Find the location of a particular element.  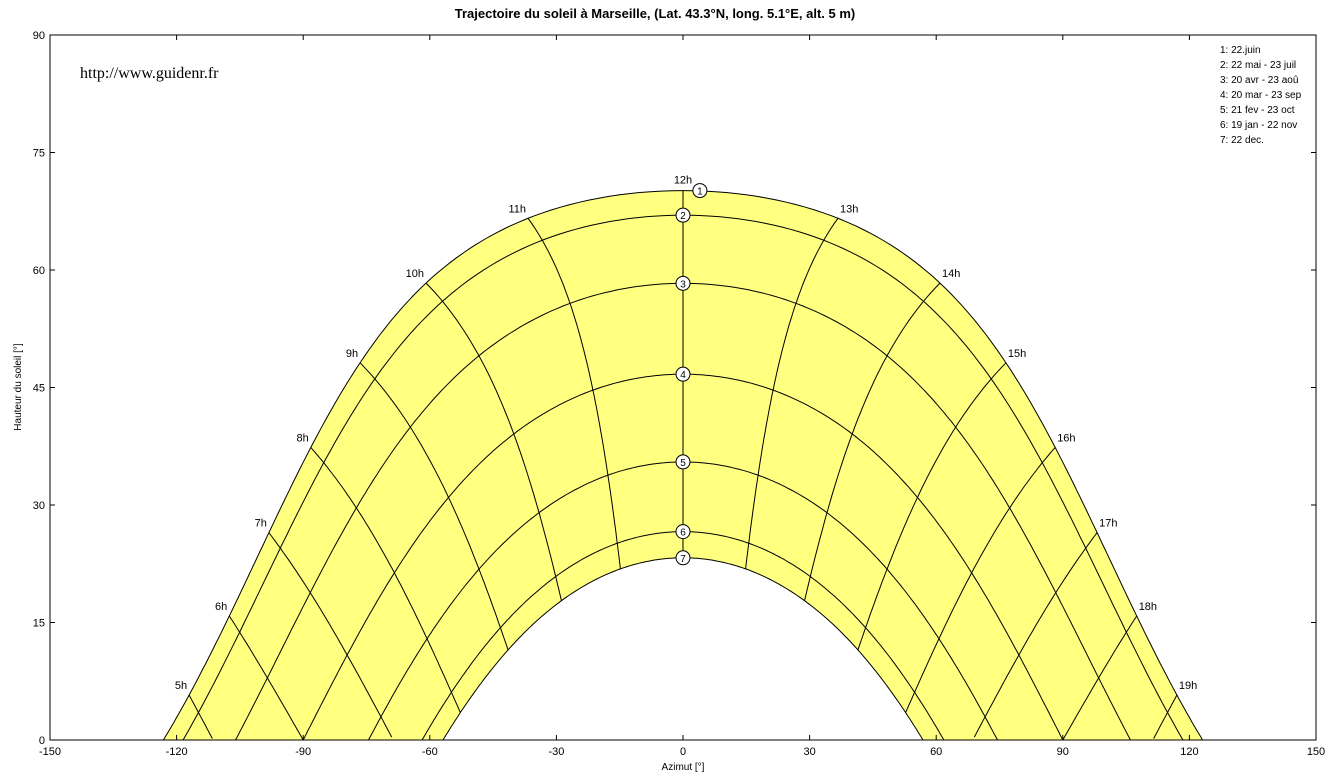

hour-line-18h is located at coordinates (1100, 678).